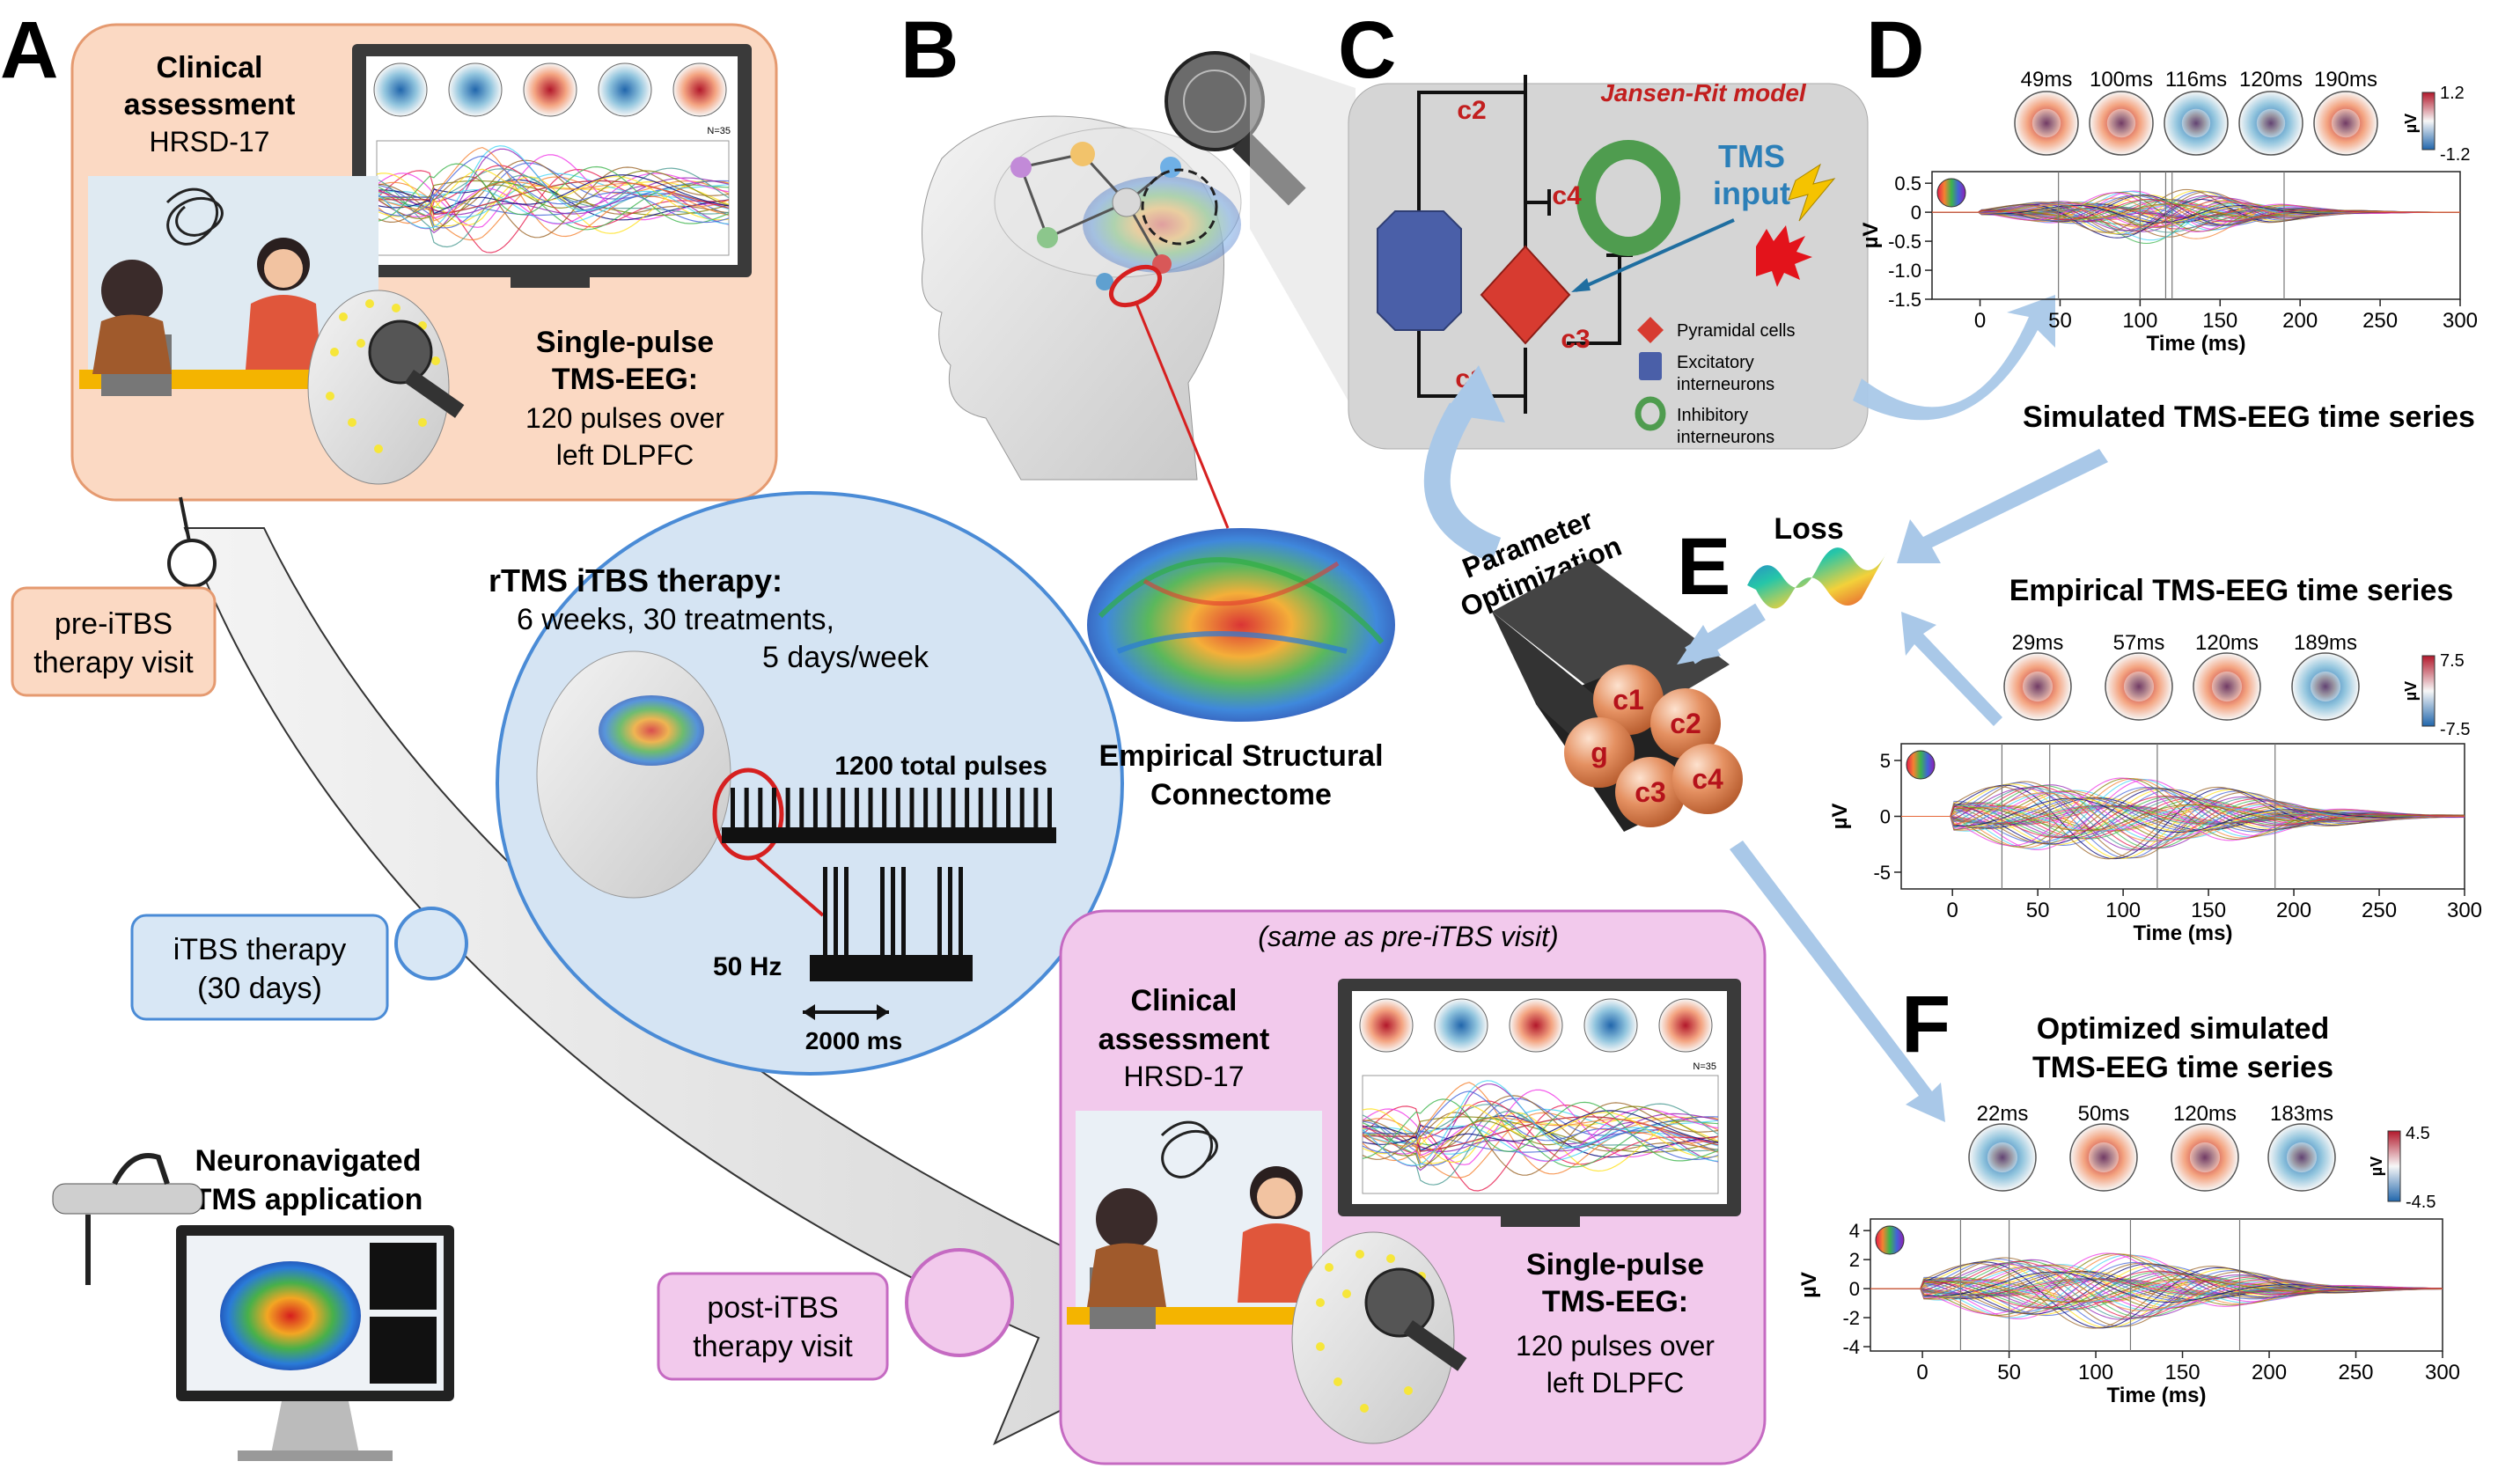  Describe the element at coordinates (1922, 1372) in the screenshot. I see `x-tick-label: 0` at that location.